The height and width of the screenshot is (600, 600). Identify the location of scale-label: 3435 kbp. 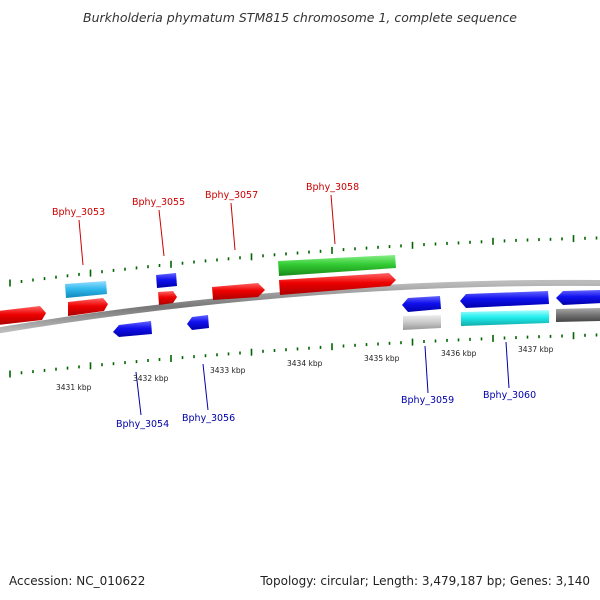
(382, 358).